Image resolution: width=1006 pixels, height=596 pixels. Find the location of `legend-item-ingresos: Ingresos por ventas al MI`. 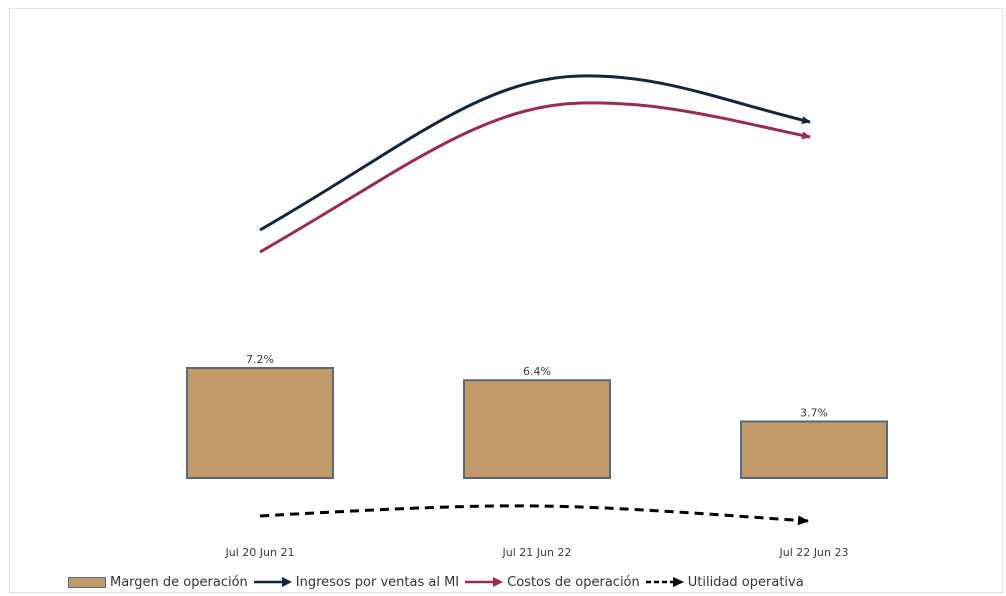

legend-item-ingresos: Ingresos por ventas al MI is located at coordinates (356, 582).